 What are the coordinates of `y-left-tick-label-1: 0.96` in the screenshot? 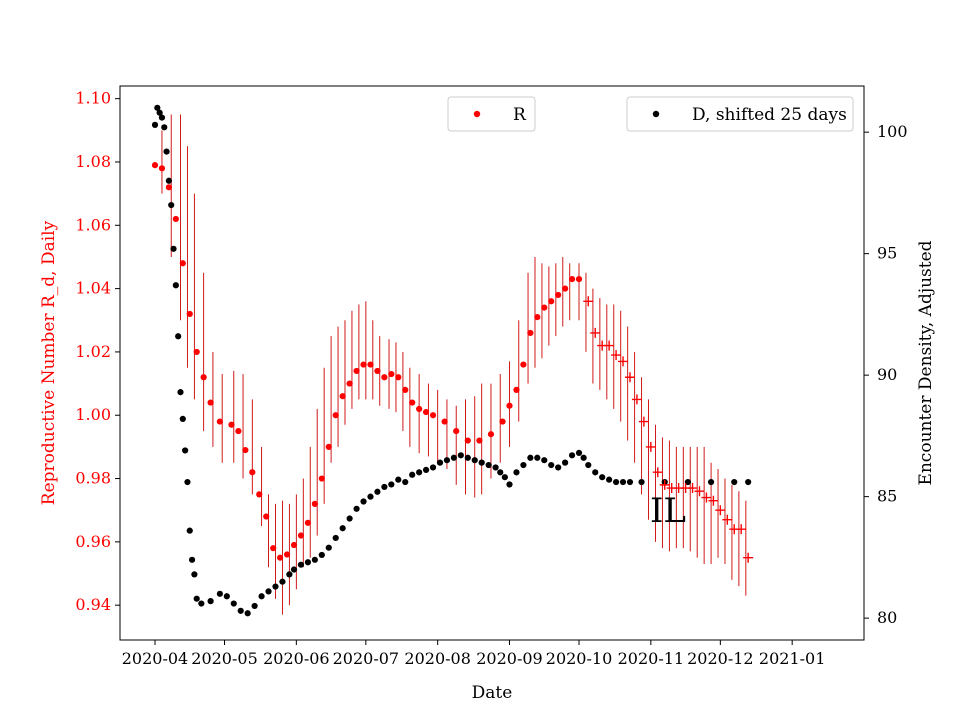 It's located at (93, 541).